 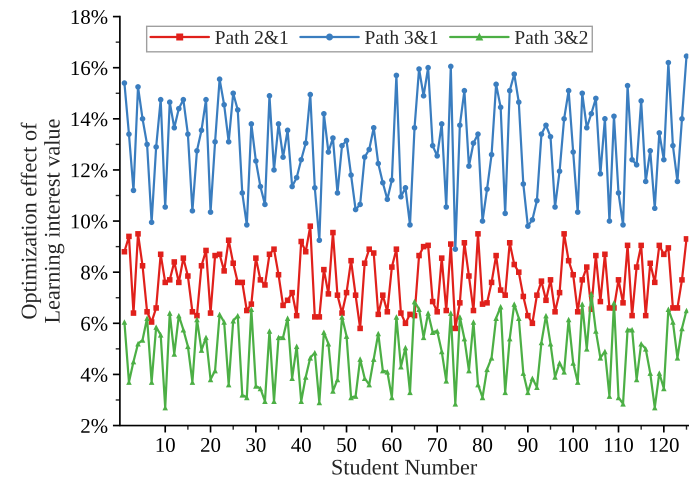 I want to click on y-tick-label: 2%, so click(x=94, y=426).